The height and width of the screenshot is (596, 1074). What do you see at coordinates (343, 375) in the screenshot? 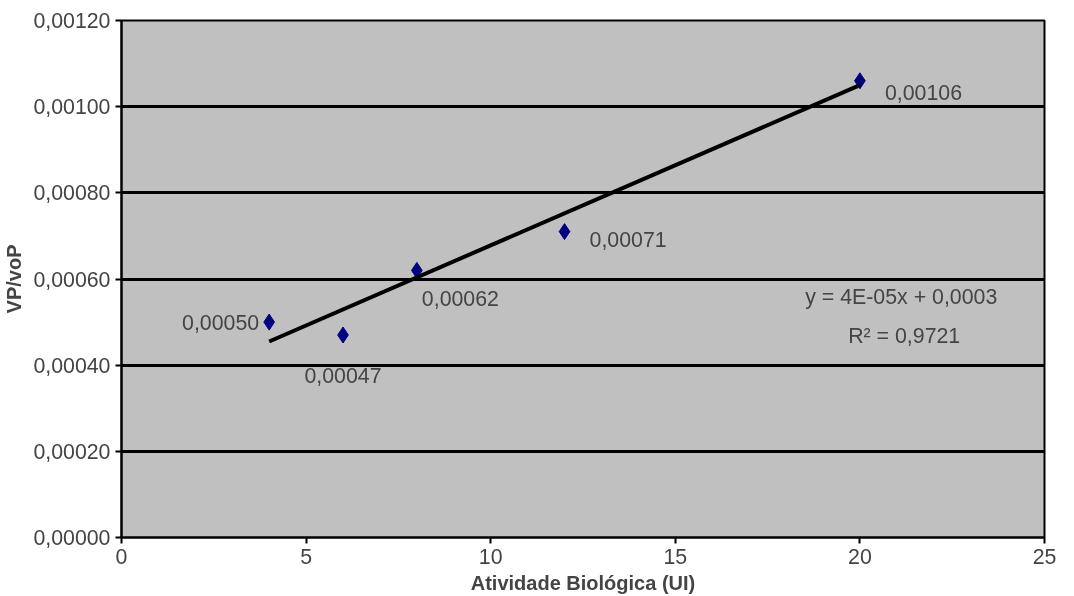
I see `data-label: 0,00047` at bounding box center [343, 375].